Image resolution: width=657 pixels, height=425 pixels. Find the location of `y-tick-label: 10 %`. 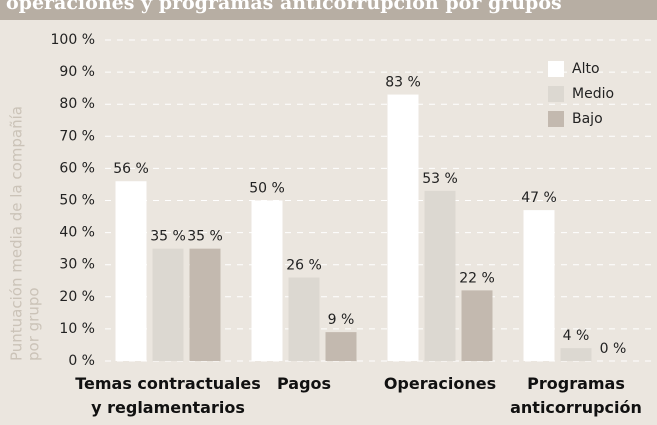

y-tick-label: 10 % is located at coordinates (77, 329).